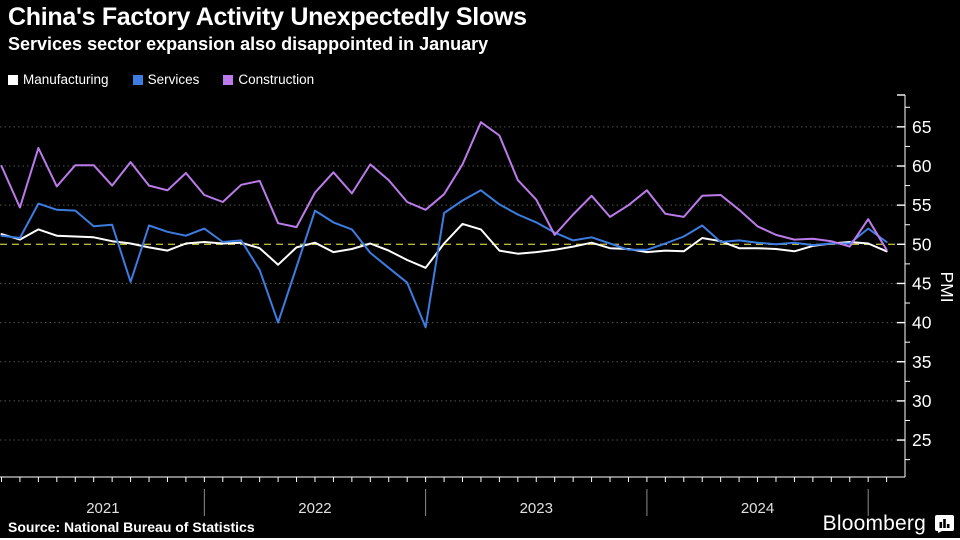 This screenshot has width=960, height=540. I want to click on chart-legend: Manufacturing Services Construction, so click(161, 79).